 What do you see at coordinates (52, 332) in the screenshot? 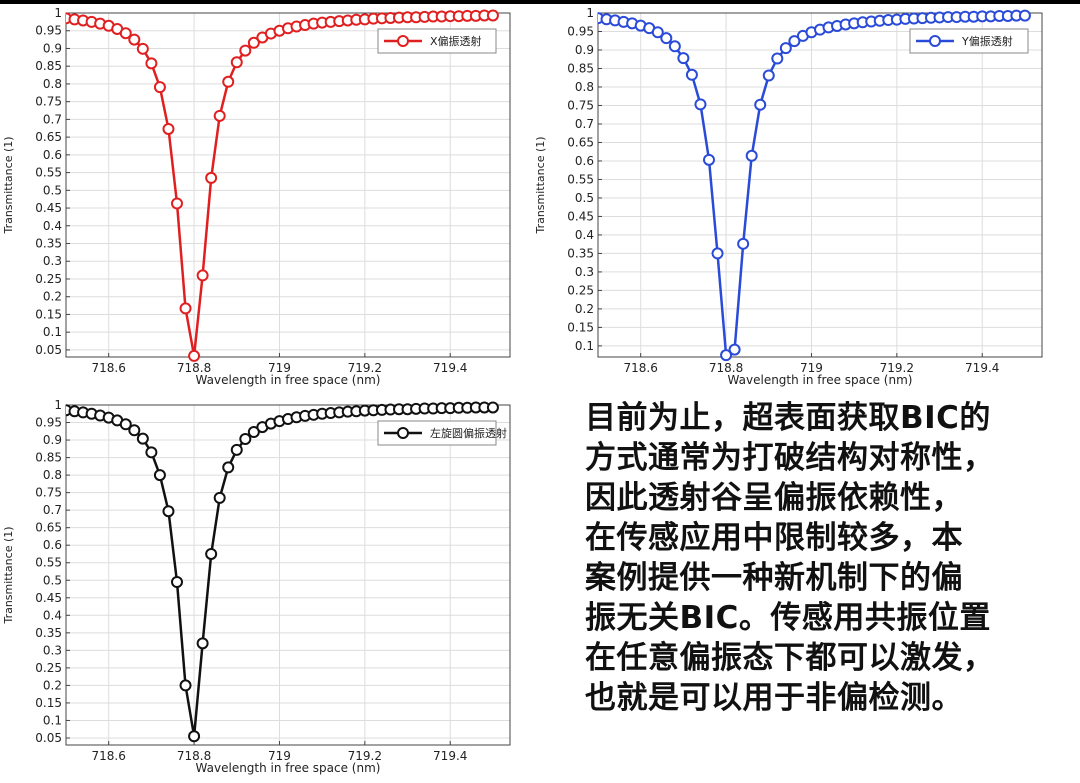
I see `y-tick-label: 0.1` at bounding box center [52, 332].